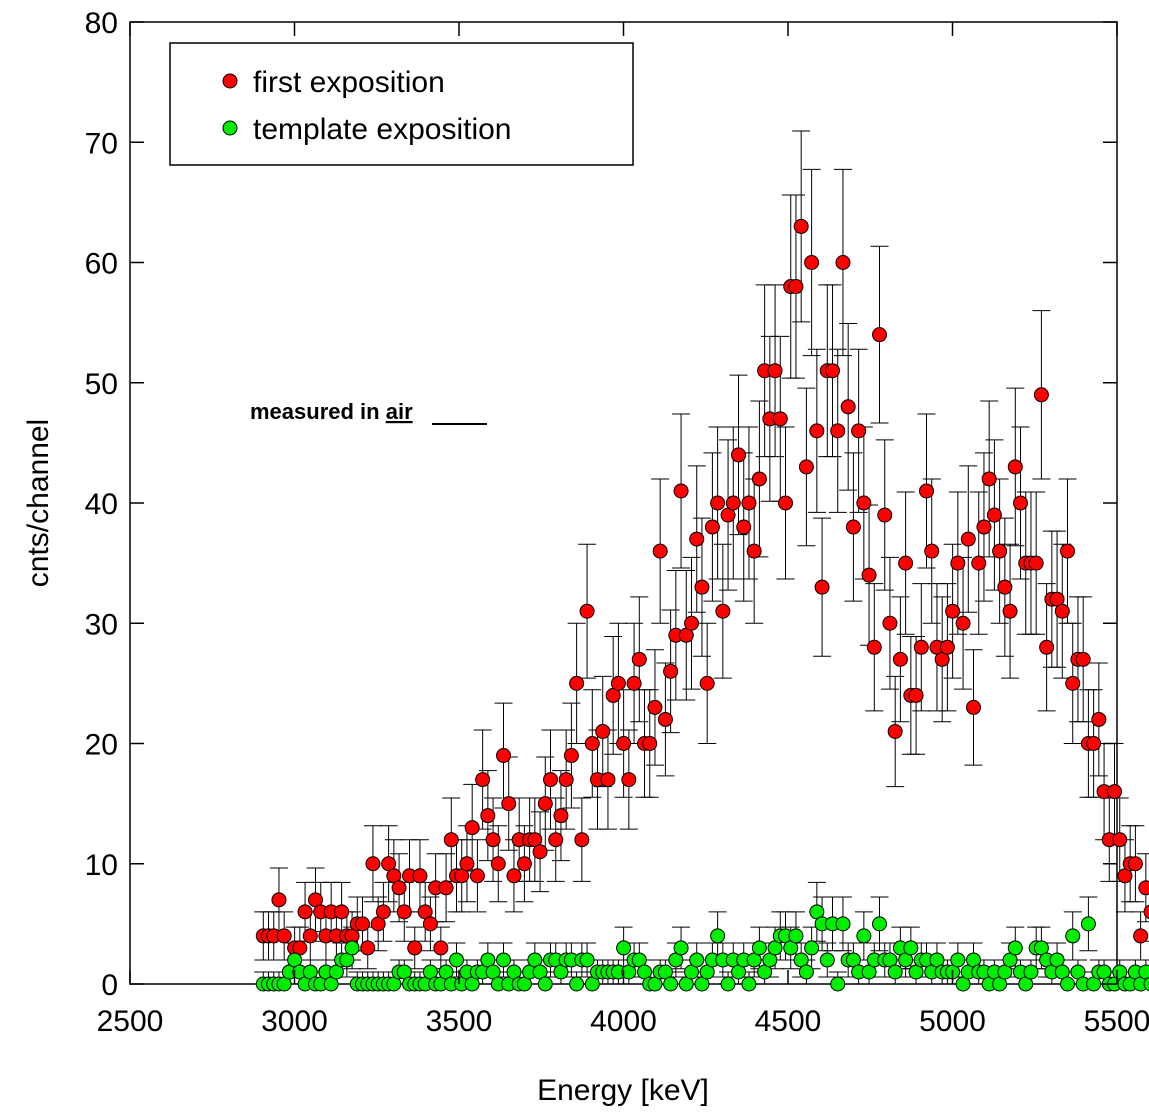 The width and height of the screenshot is (1149, 1120). I want to click on y-tick-label: 10, so click(101, 865).